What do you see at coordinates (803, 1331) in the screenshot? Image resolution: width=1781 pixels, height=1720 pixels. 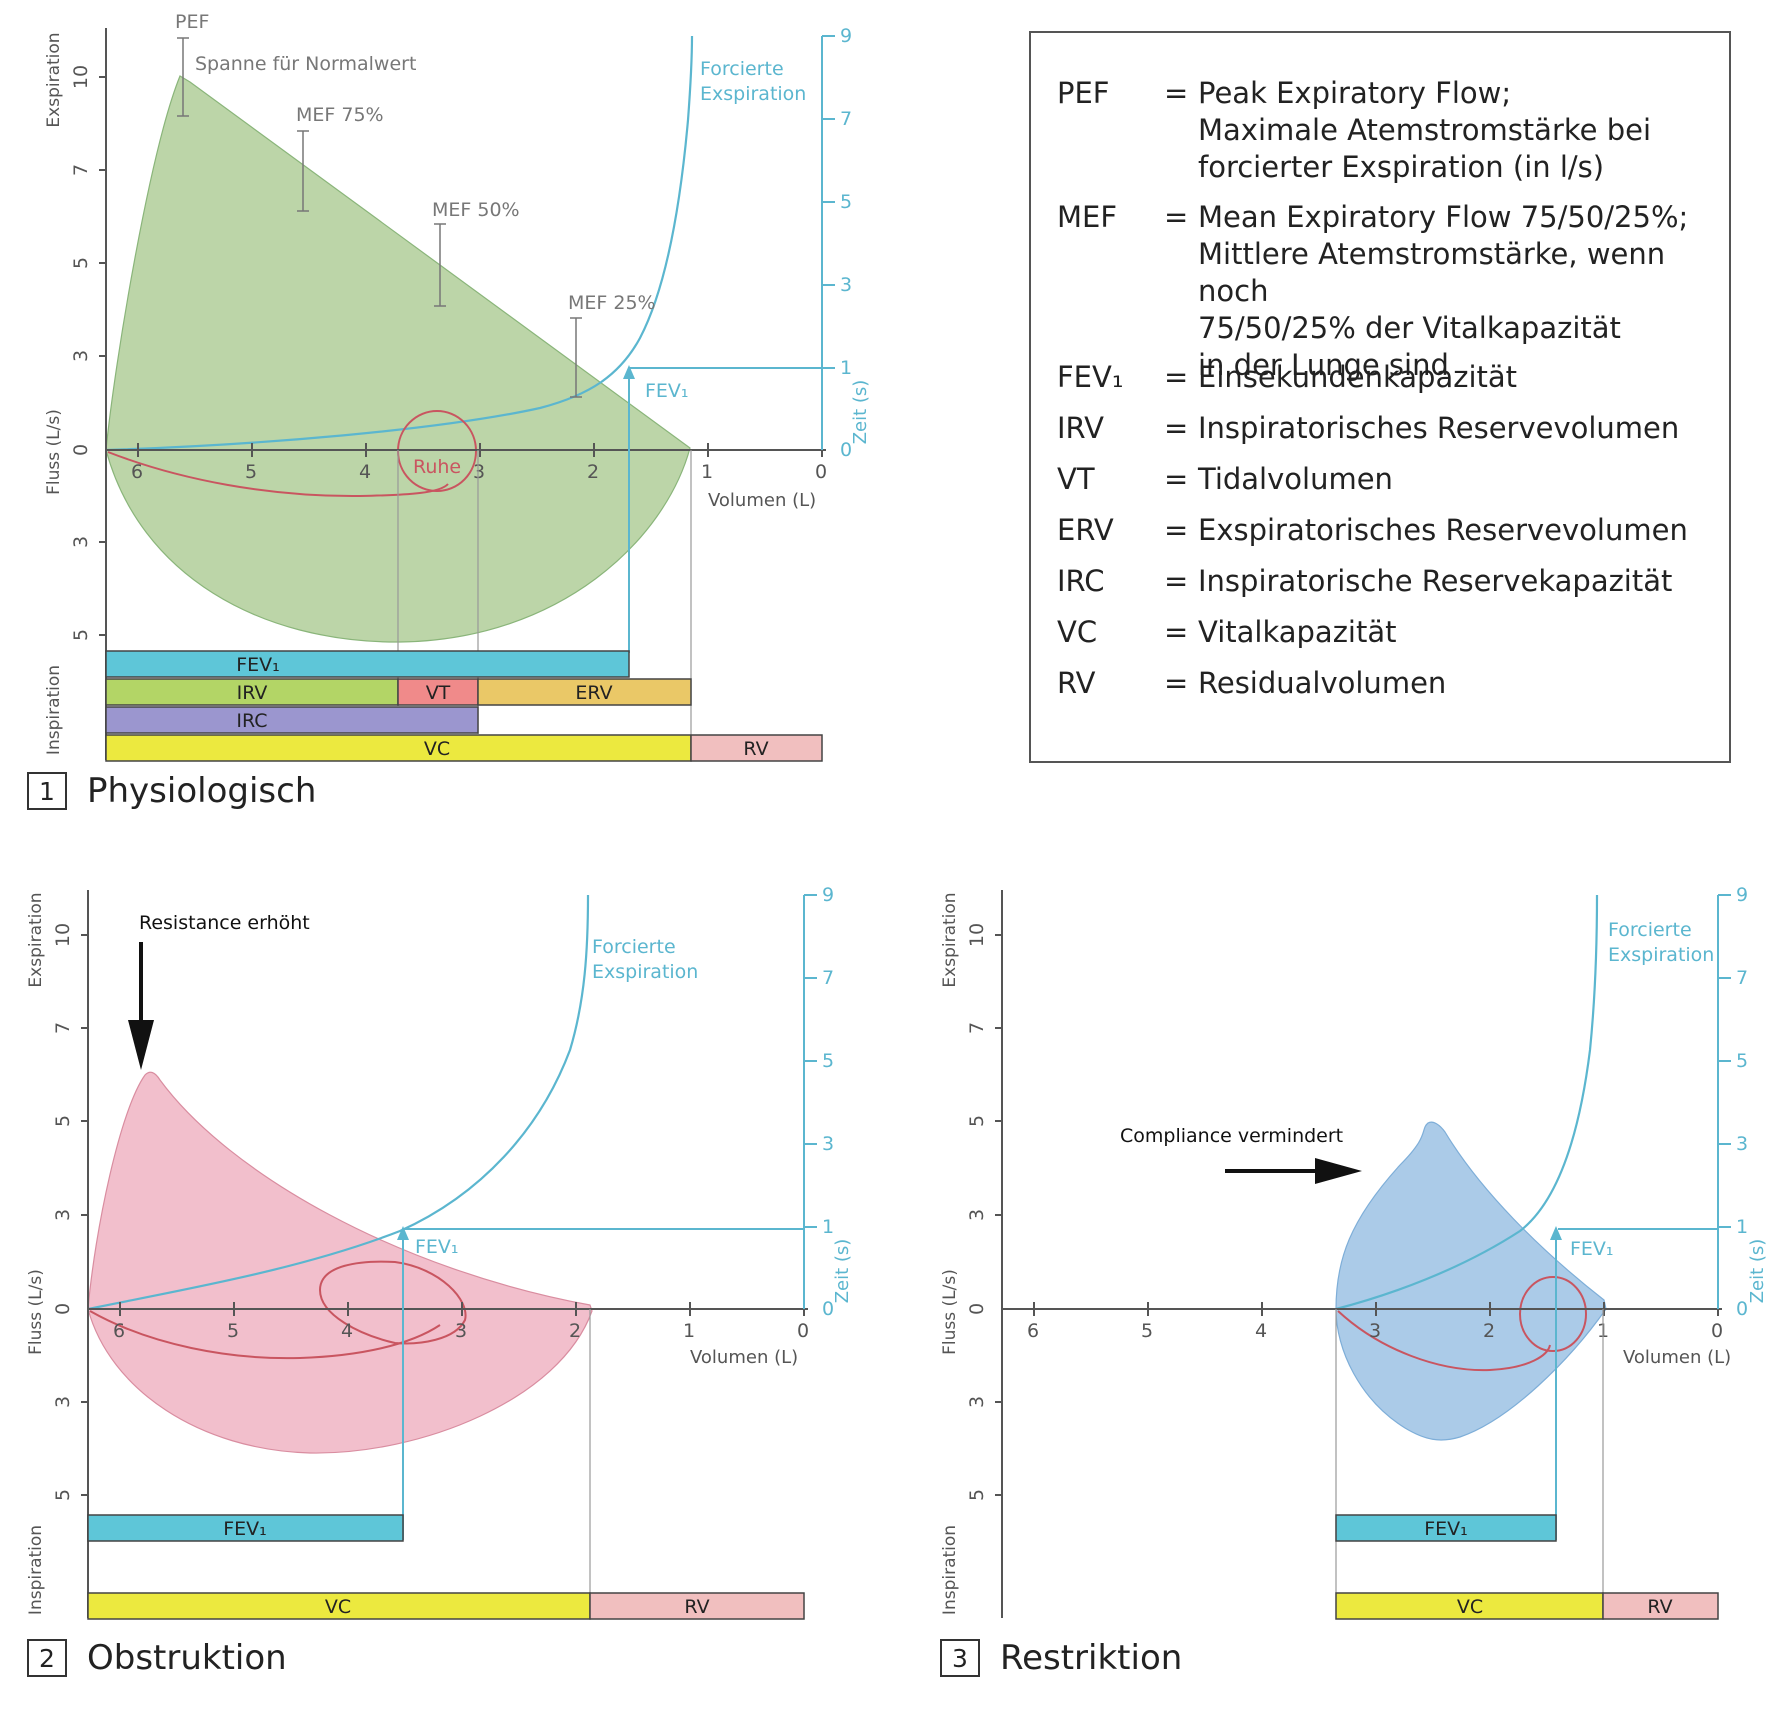 I see `x-tick-label: 0` at bounding box center [803, 1331].